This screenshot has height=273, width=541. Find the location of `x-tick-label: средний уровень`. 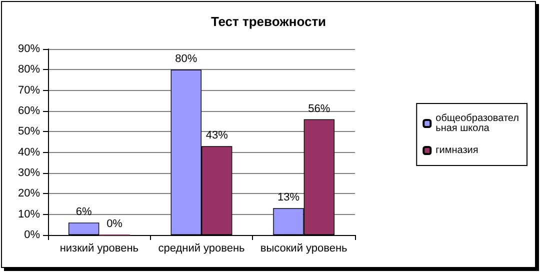

x-tick-label: средний уровень is located at coordinates (202, 248).